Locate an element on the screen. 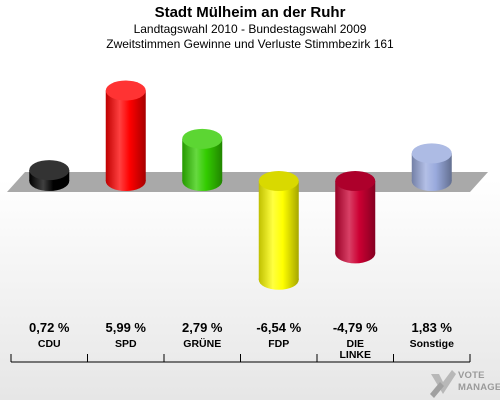 The height and width of the screenshot is (400, 500). bar-cdu is located at coordinates (49, 175).